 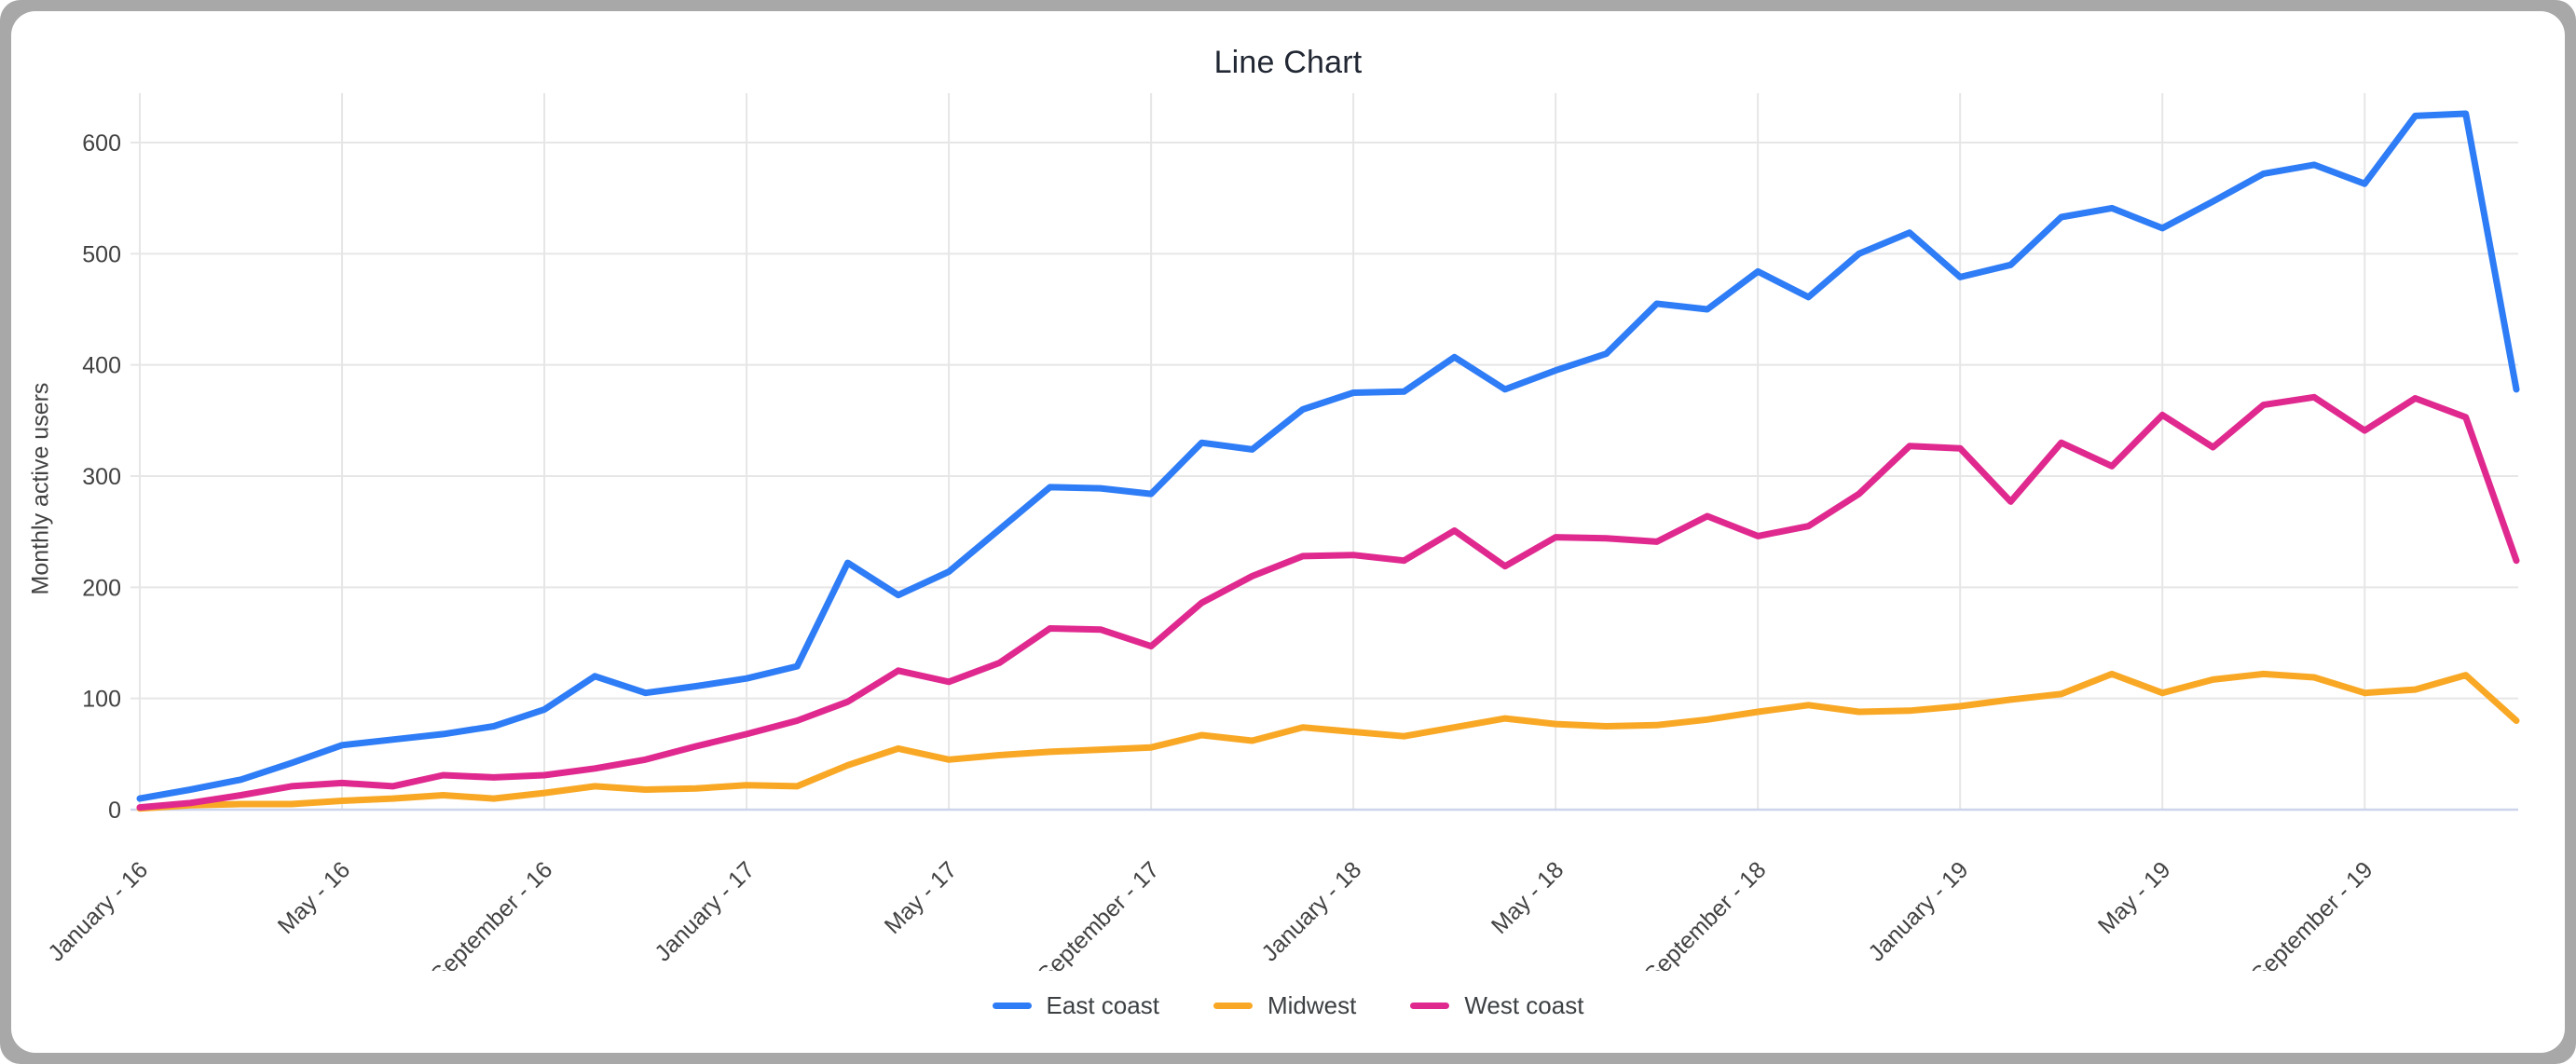 What do you see at coordinates (1918, 911) in the screenshot?
I see `x-tick-label: January - 19` at bounding box center [1918, 911].